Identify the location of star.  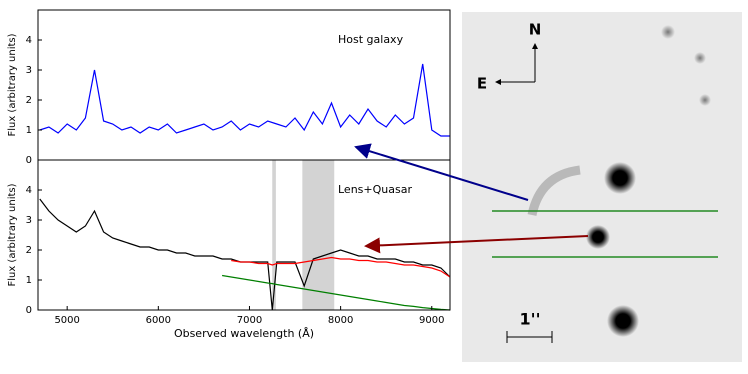
(623, 321).